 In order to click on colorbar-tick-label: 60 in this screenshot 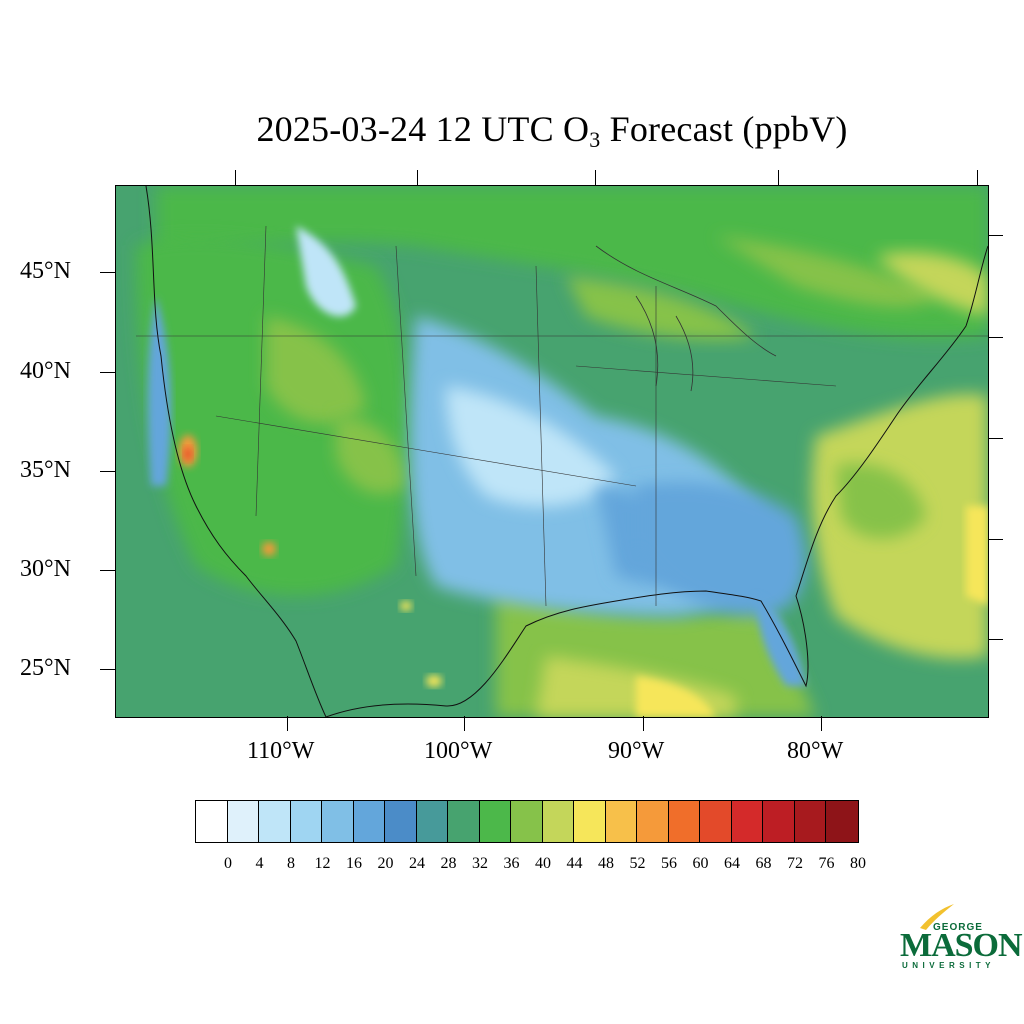, I will do `click(700, 863)`.